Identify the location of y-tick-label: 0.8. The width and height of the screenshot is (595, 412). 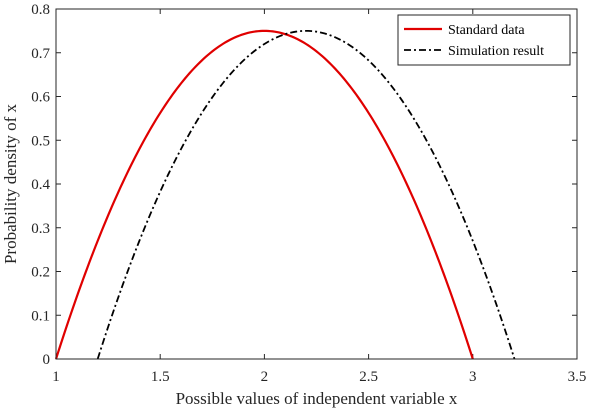
(40, 10).